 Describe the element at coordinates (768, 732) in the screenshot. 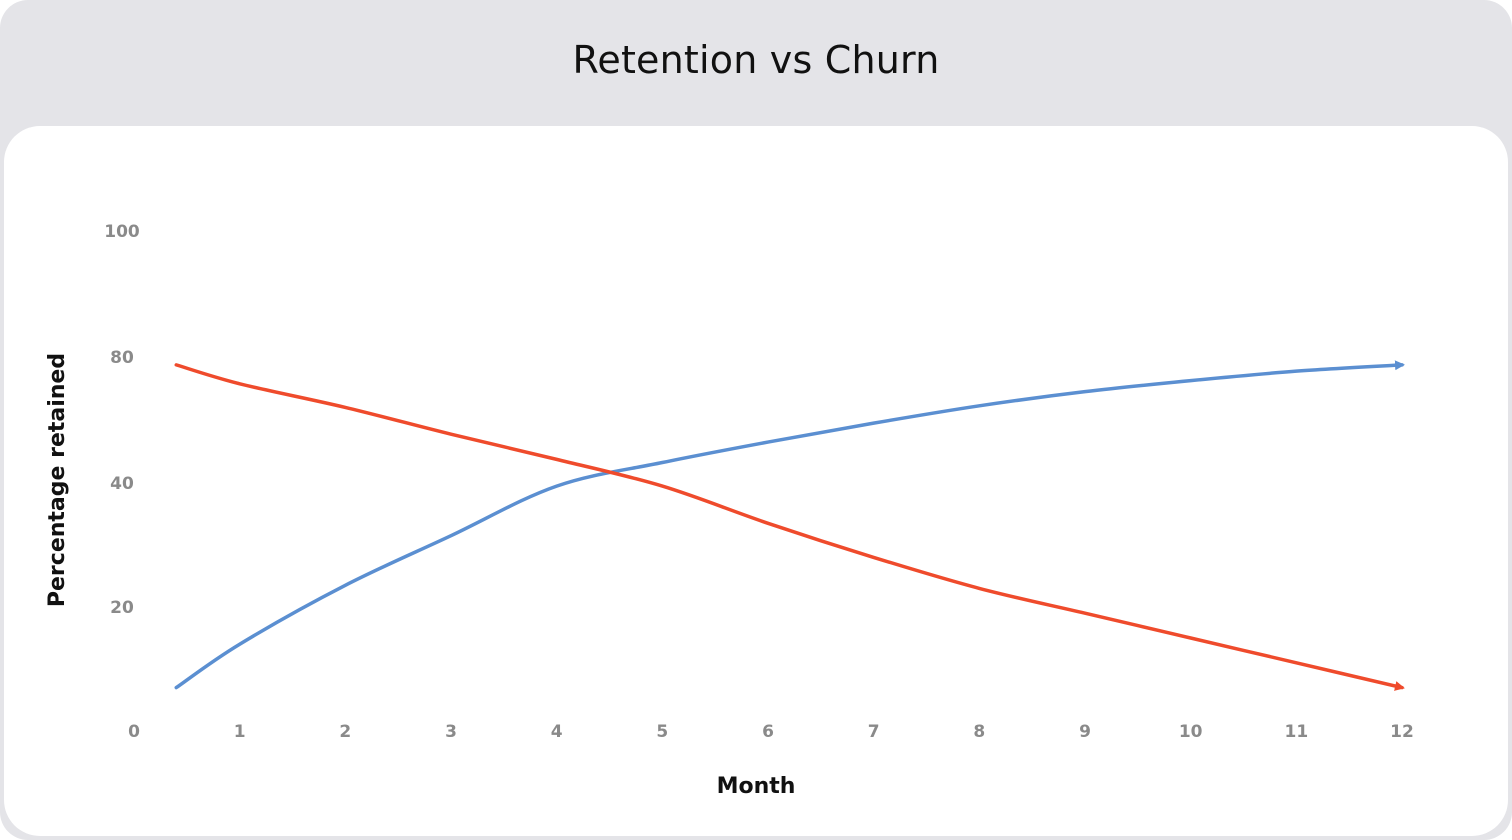

I see `x-tick-label: 6` at that location.